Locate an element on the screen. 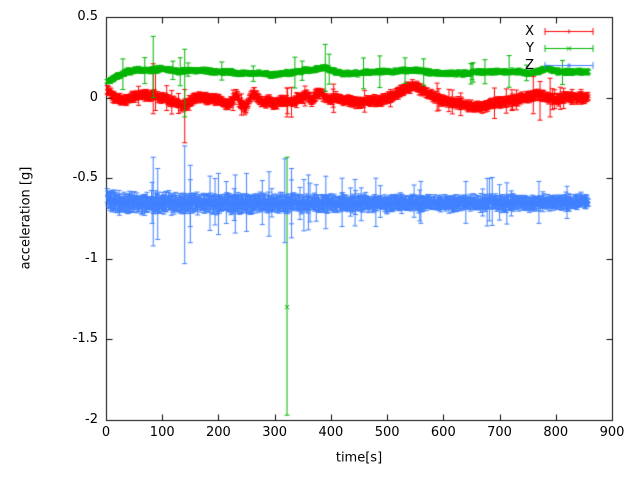 Image resolution: width=640 pixels, height=480 pixels. y-axis-title: acceleration [g] is located at coordinates (26, 218).